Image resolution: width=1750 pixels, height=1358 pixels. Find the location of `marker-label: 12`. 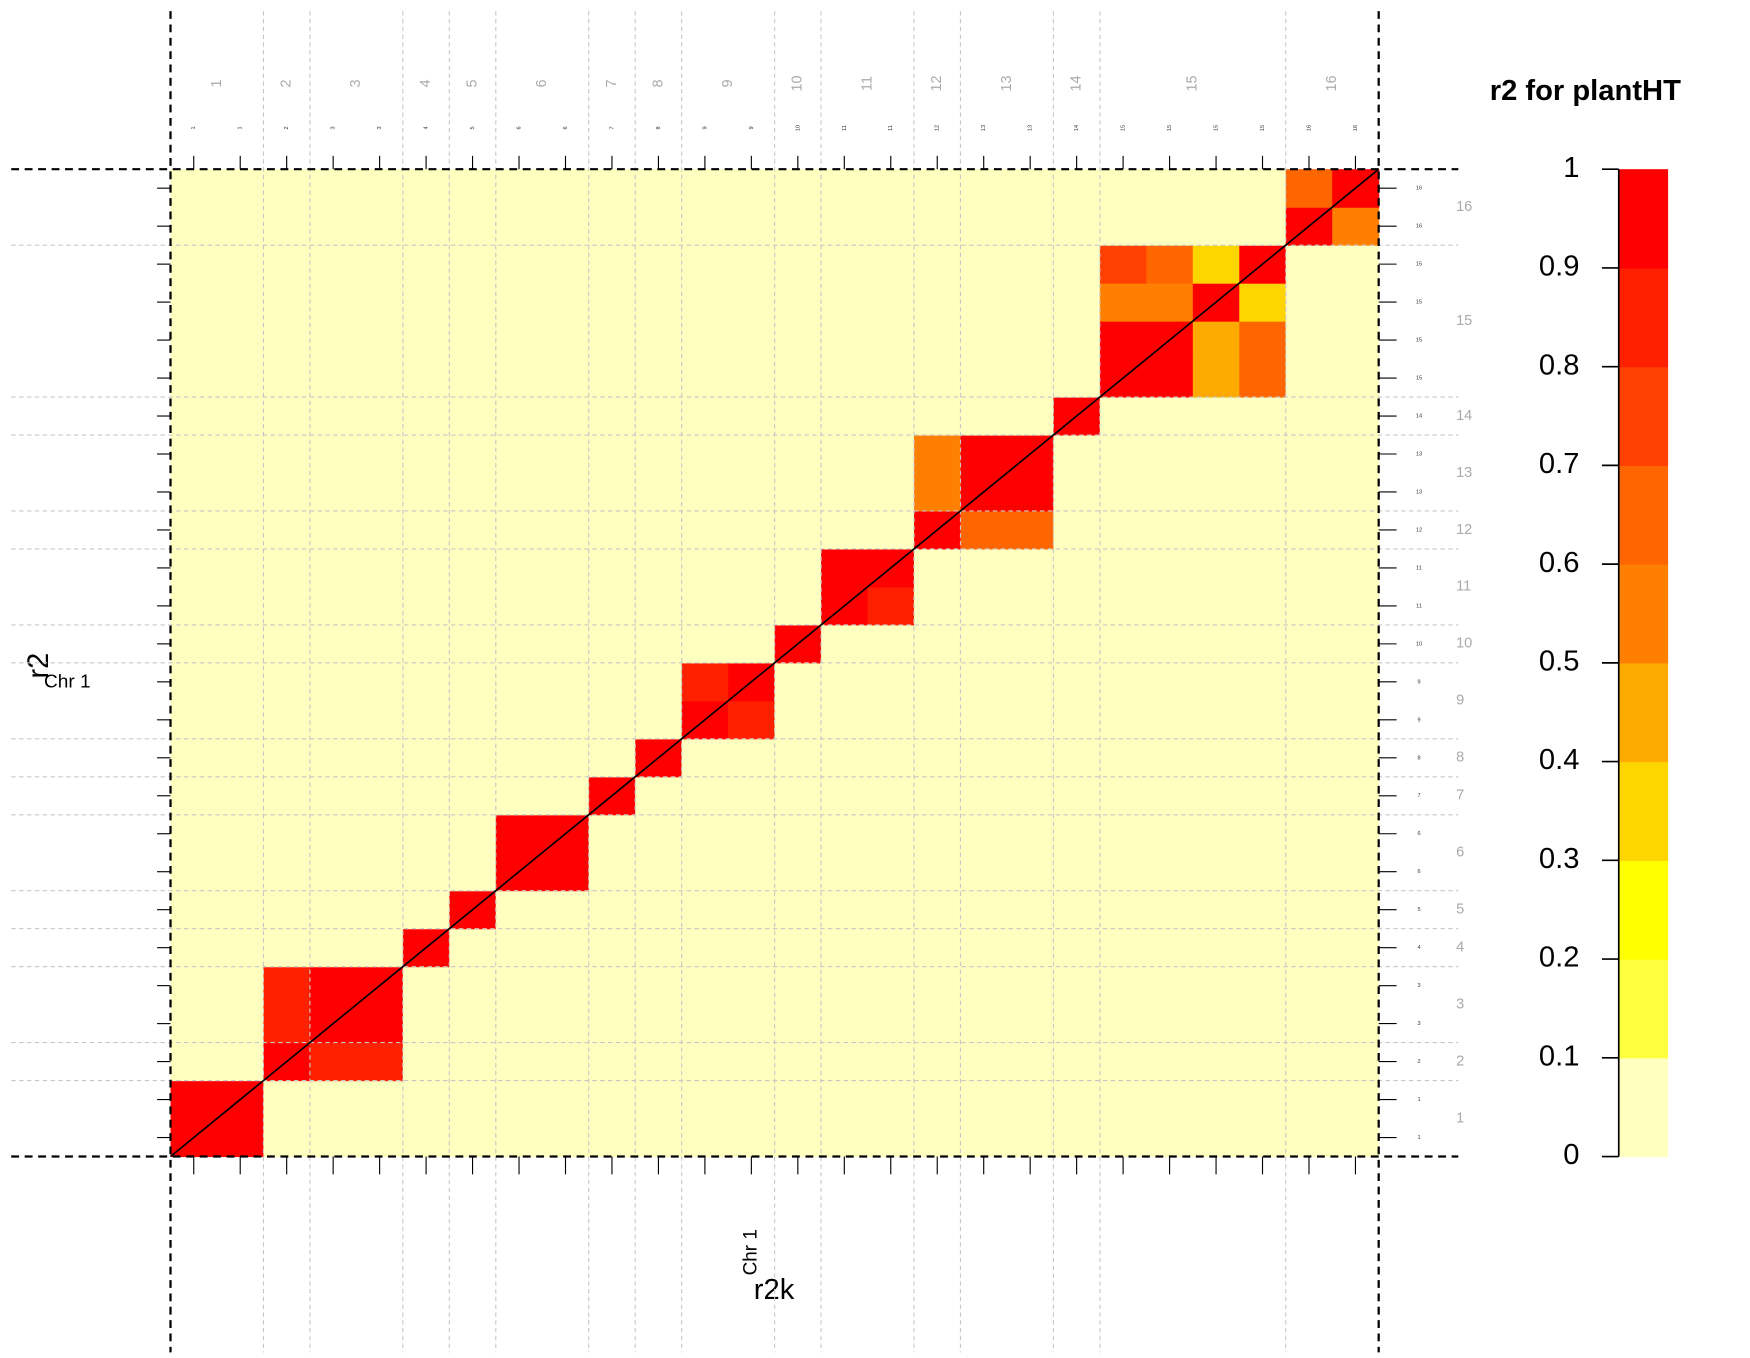

marker-label: 12 is located at coordinates (1419, 530).